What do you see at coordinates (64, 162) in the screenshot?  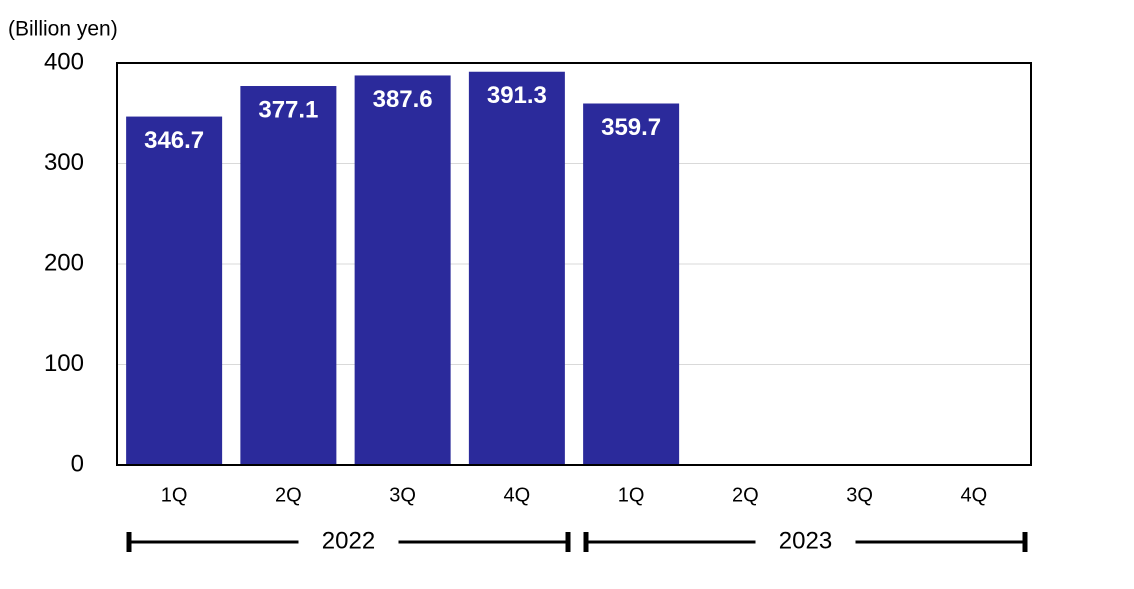 I see `y-tick-label: 300` at bounding box center [64, 162].